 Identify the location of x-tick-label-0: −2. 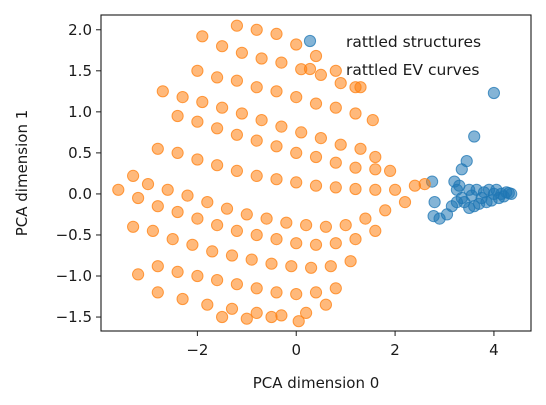
(197, 350).